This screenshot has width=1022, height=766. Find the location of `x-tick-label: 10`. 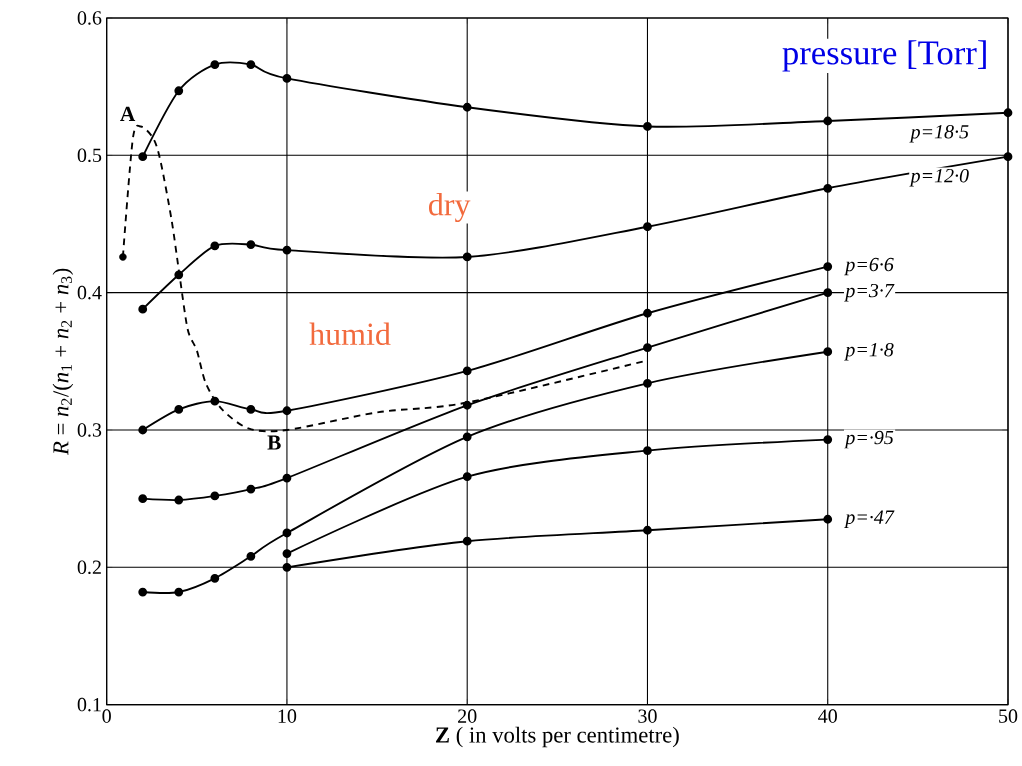

x-tick-label: 10 is located at coordinates (287, 716).